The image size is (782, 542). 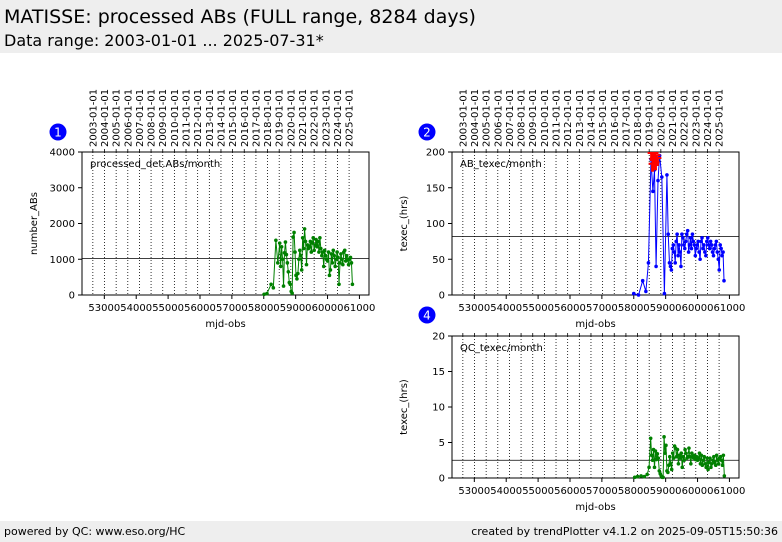 What do you see at coordinates (210, 118) in the screenshot?
I see `year-tick-label: 2013-01-01` at bounding box center [210, 118].